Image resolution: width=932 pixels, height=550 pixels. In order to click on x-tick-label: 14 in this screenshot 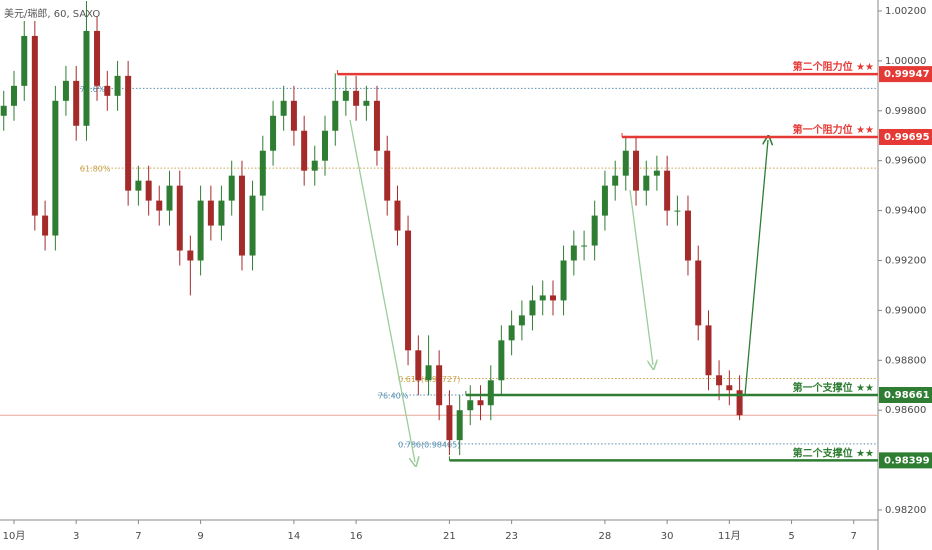, I will do `click(294, 536)`.